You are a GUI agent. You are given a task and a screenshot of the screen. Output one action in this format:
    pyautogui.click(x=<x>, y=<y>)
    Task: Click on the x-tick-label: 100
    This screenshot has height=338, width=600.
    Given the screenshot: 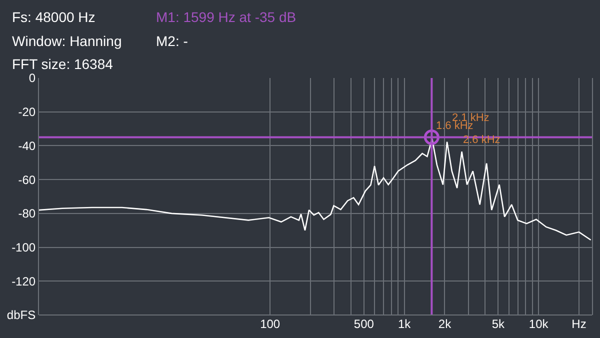 What is the action you would take?
    pyautogui.click(x=270, y=324)
    